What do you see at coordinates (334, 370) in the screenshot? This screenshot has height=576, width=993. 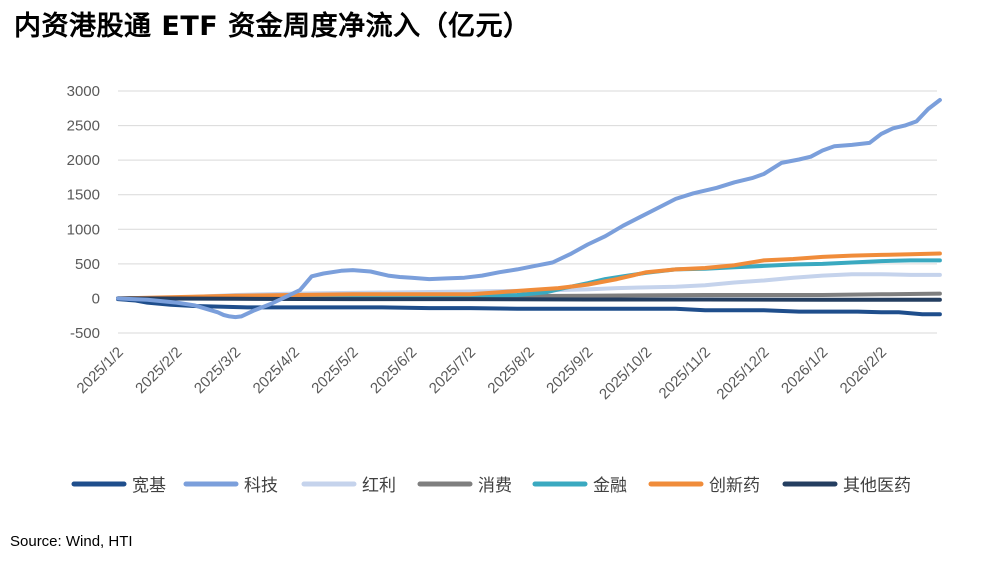 I see `x-tick-label: 2025/5/2` at bounding box center [334, 370].